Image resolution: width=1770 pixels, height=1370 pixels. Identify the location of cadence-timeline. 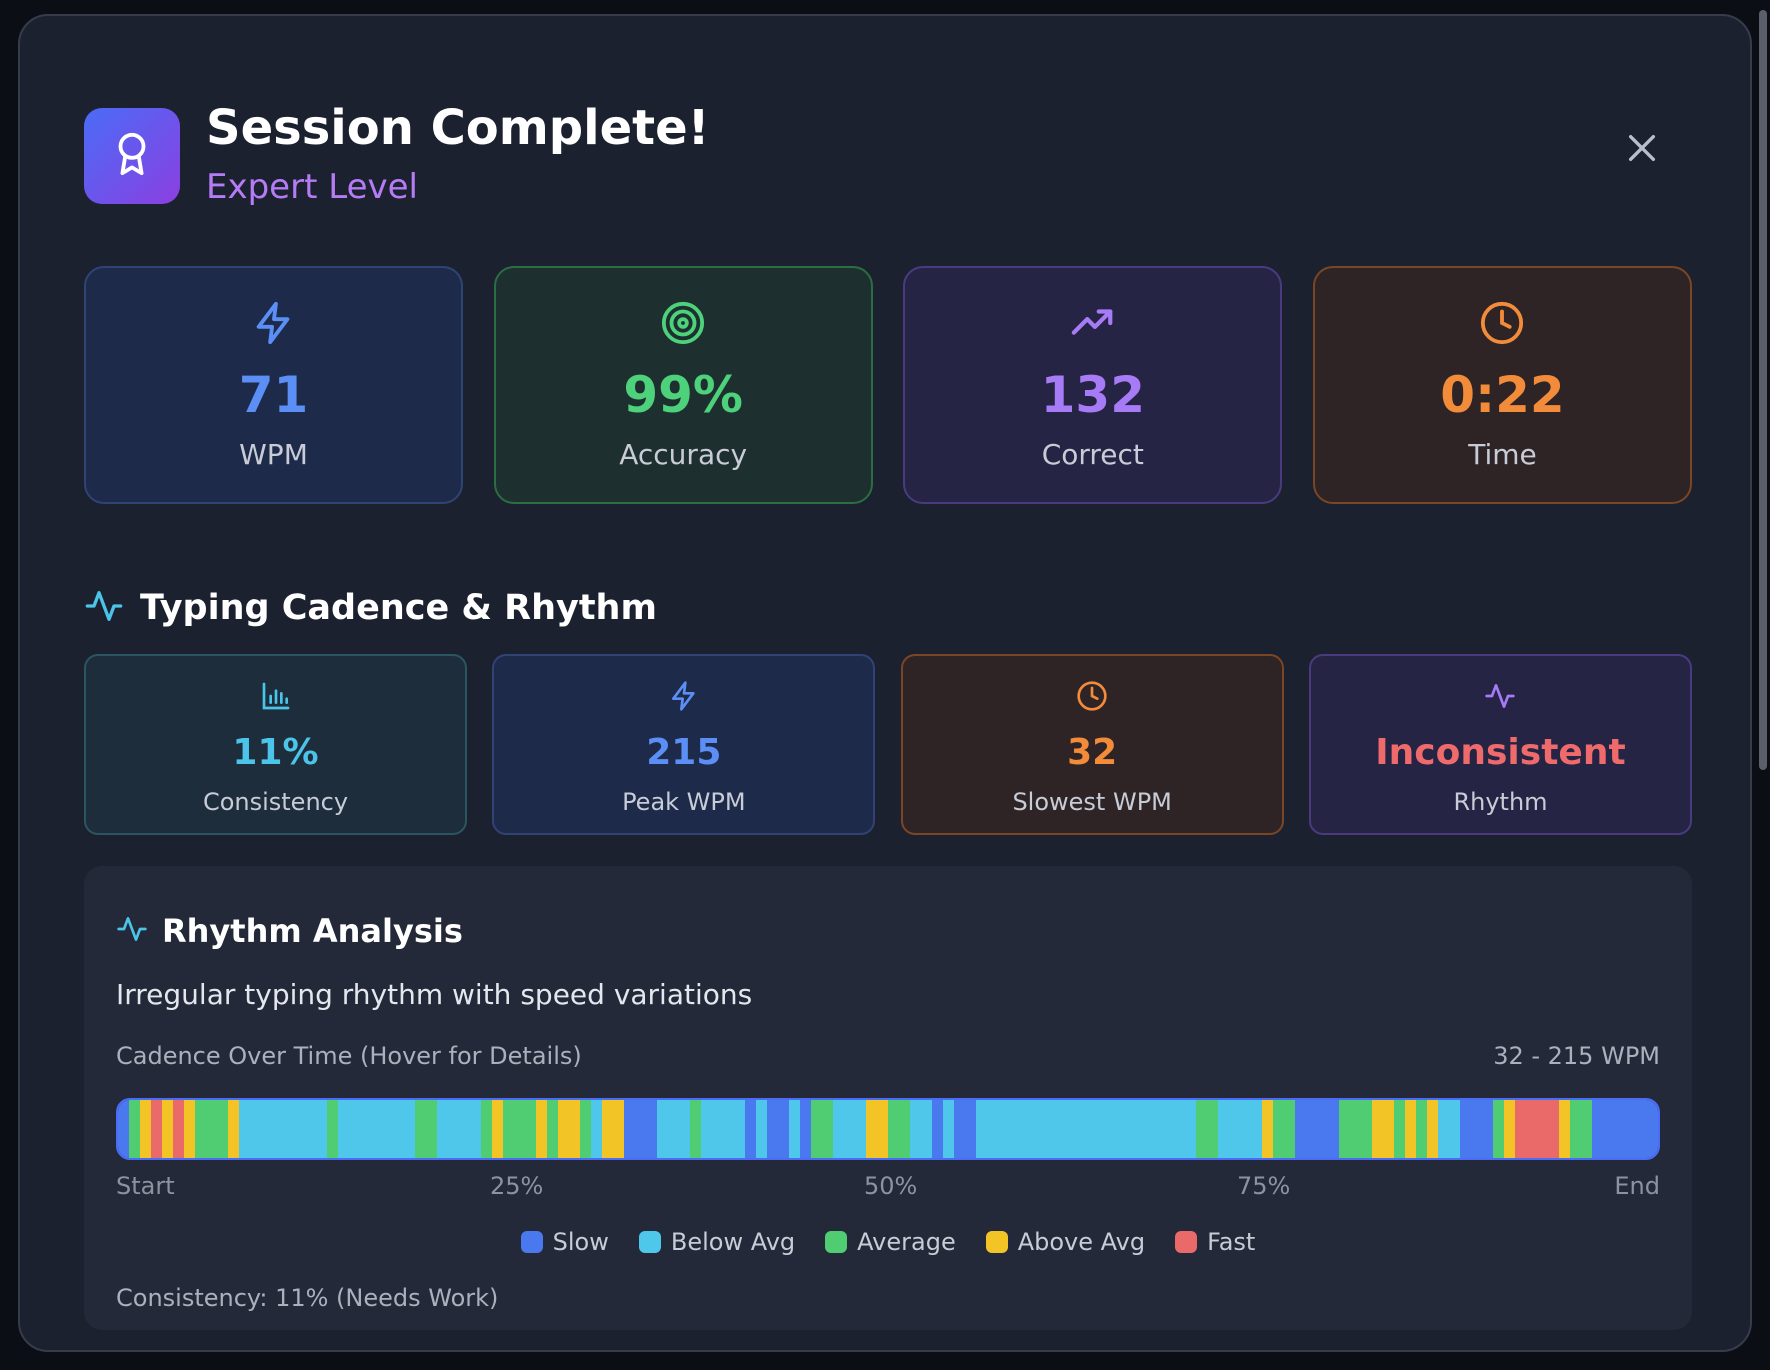
(888, 1129).